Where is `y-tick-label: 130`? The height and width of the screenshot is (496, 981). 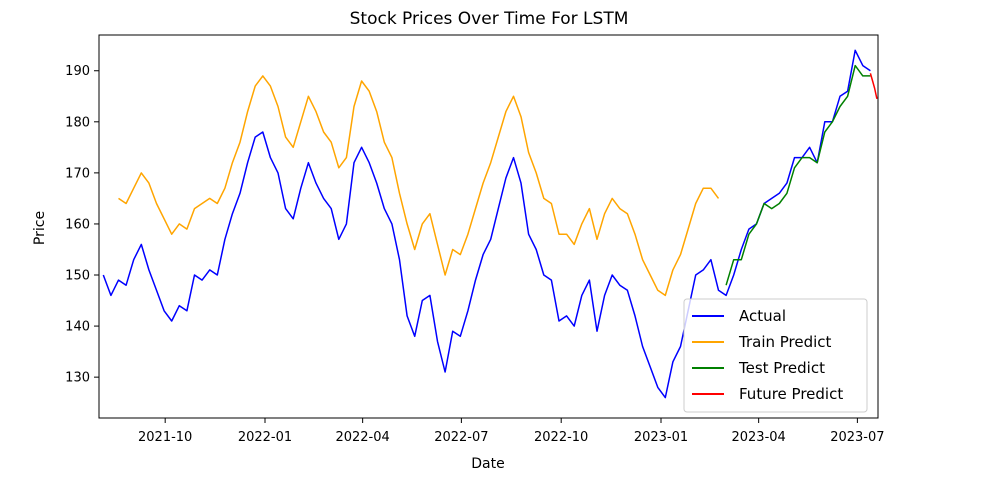 y-tick-label: 130 is located at coordinates (77, 378).